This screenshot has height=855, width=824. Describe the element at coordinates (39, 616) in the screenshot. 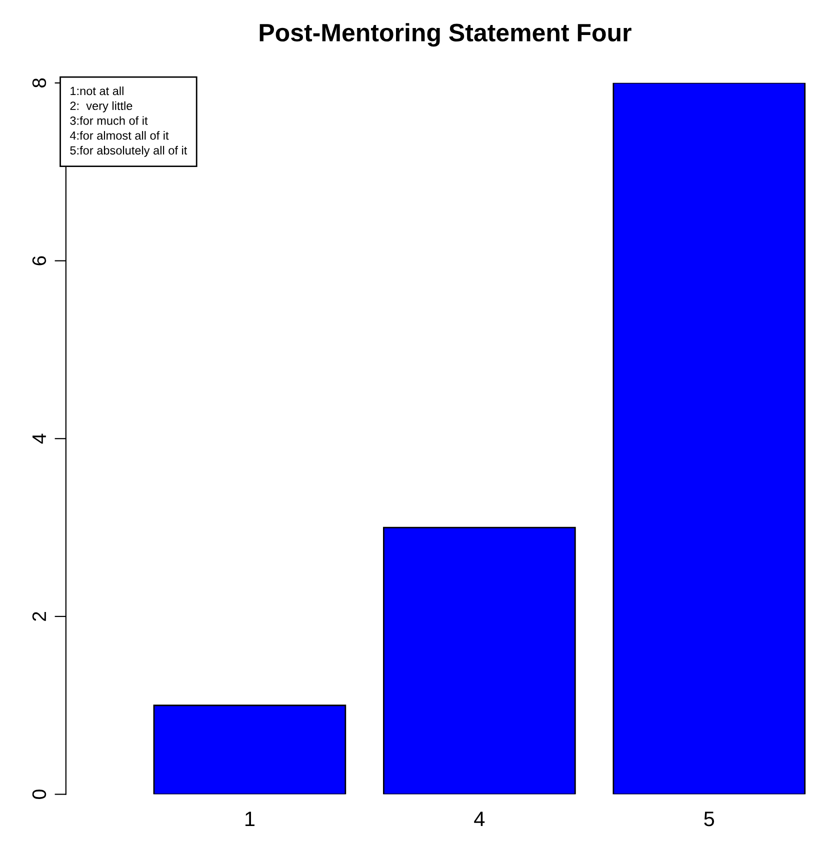

I see `y-tick-label: 2` at that location.